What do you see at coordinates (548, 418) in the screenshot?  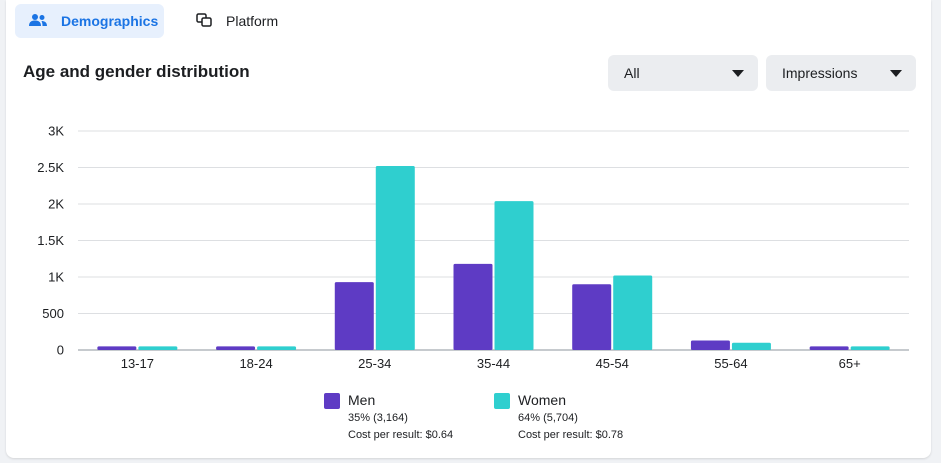 I see `legend-stat-women: 64% (5,704)` at bounding box center [548, 418].